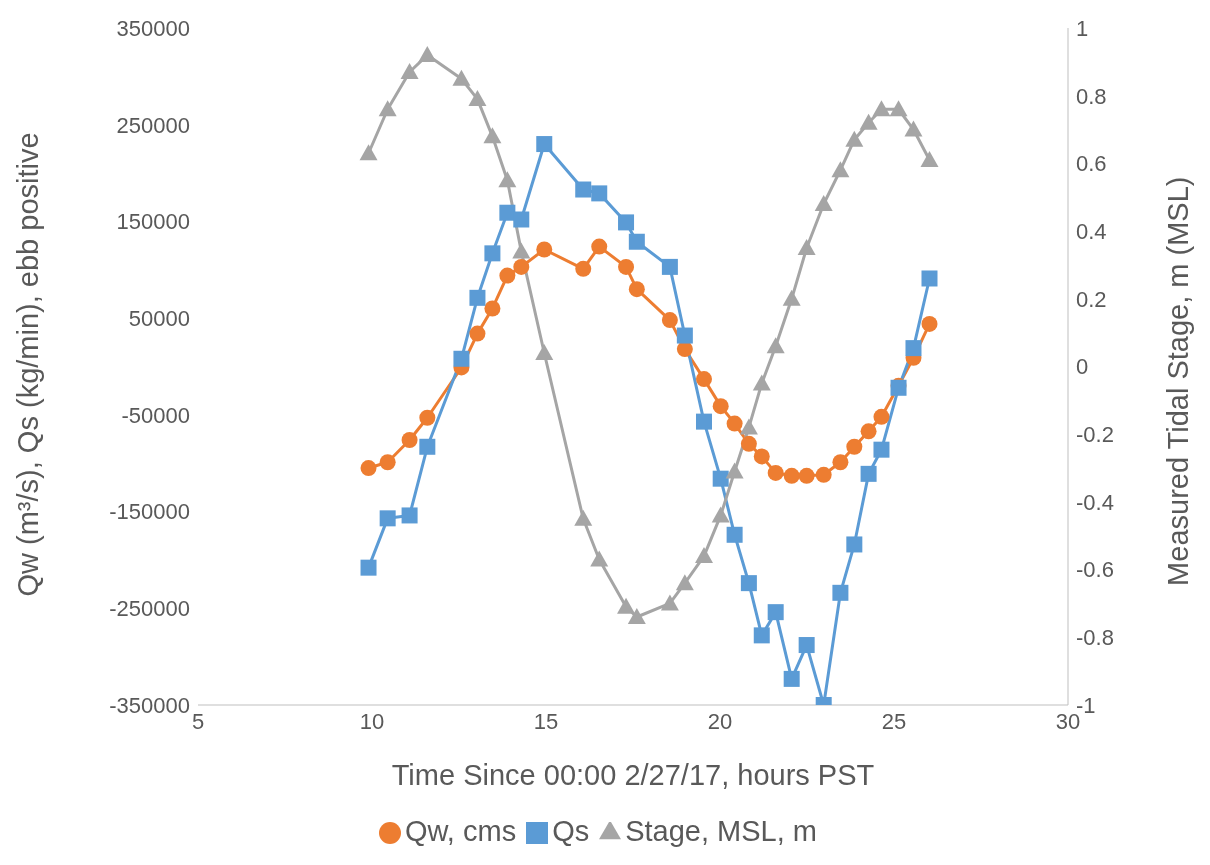 The image size is (1210, 865). I want to click on y-tick-label: 350000, so click(153, 28).